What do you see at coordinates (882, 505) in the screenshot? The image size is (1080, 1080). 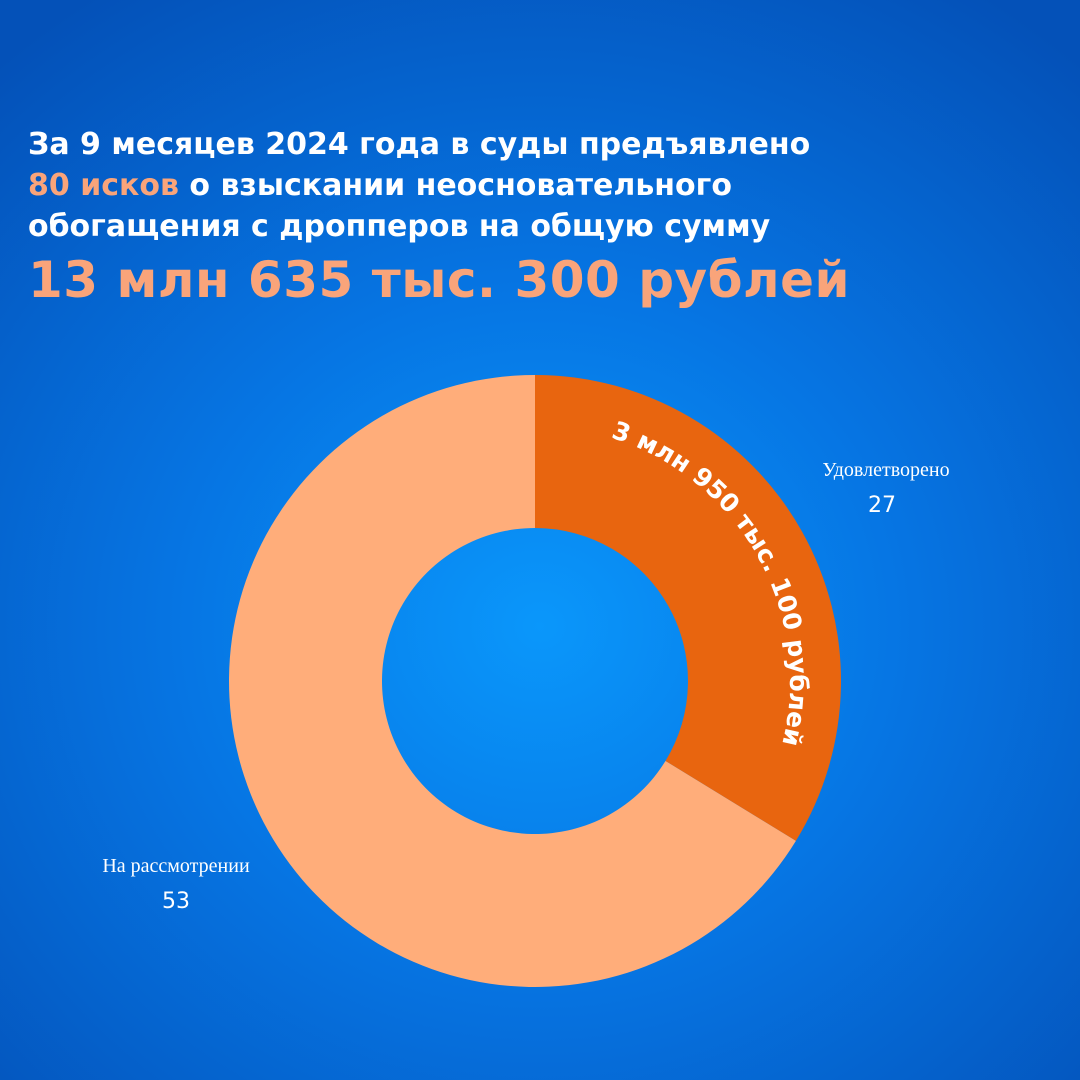 I see `label-satisfied-value: 27` at bounding box center [882, 505].